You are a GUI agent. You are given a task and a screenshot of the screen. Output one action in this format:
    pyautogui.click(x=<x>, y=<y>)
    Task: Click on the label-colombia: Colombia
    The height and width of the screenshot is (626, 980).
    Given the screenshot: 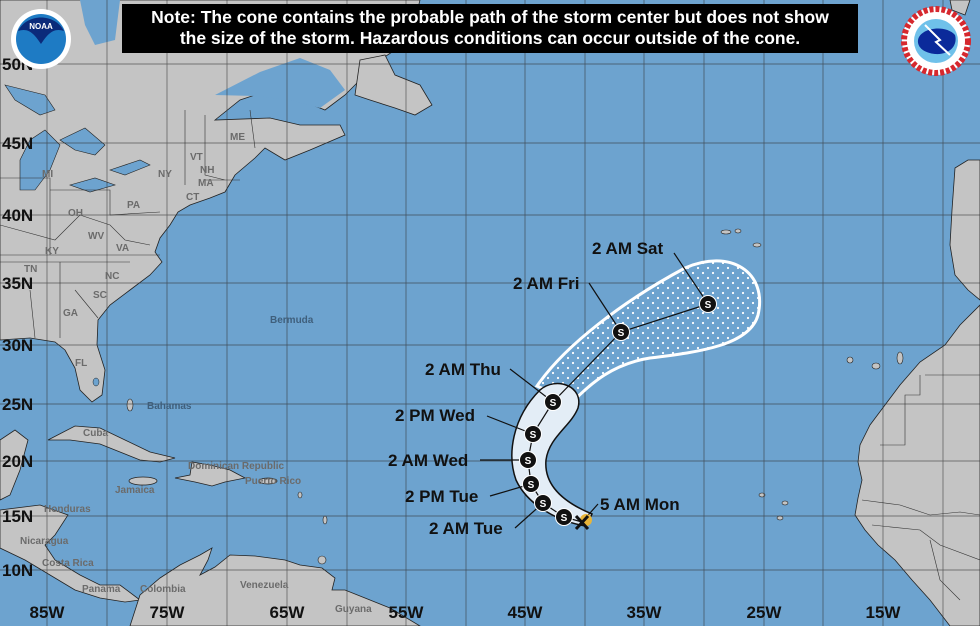 What is the action you would take?
    pyautogui.click(x=163, y=589)
    